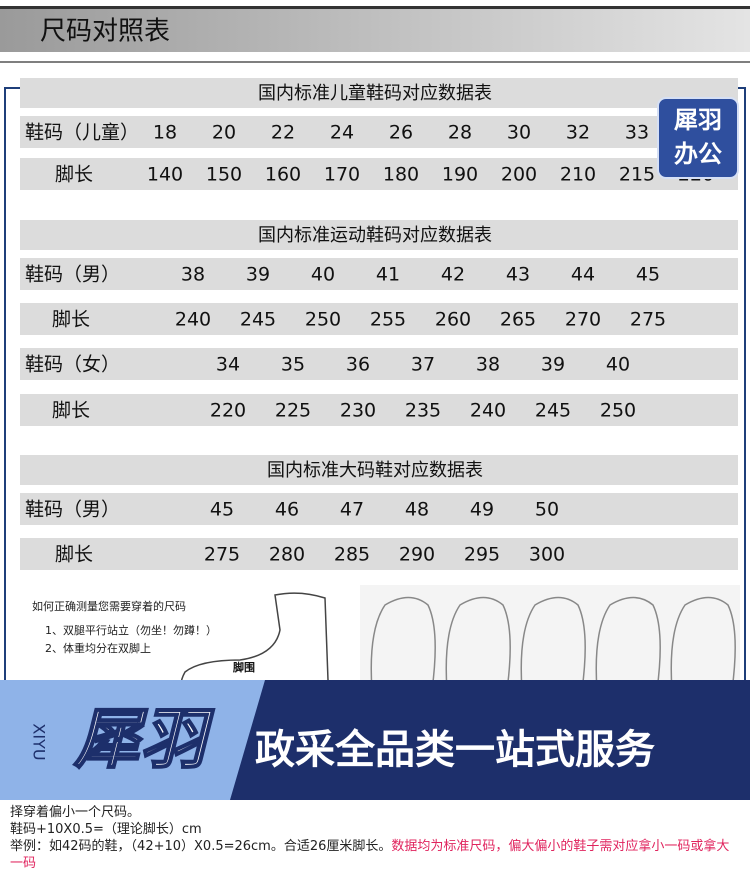 The height and width of the screenshot is (889, 750). I want to click on cell: 43, so click(518, 275).